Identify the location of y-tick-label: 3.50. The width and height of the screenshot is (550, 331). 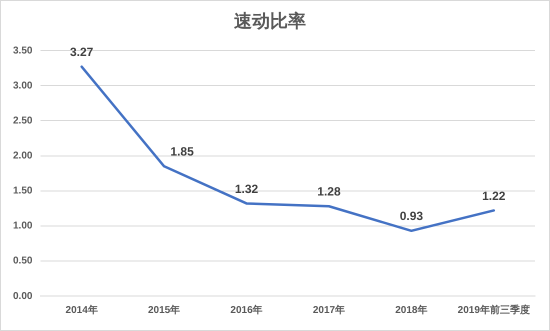
(22, 50).